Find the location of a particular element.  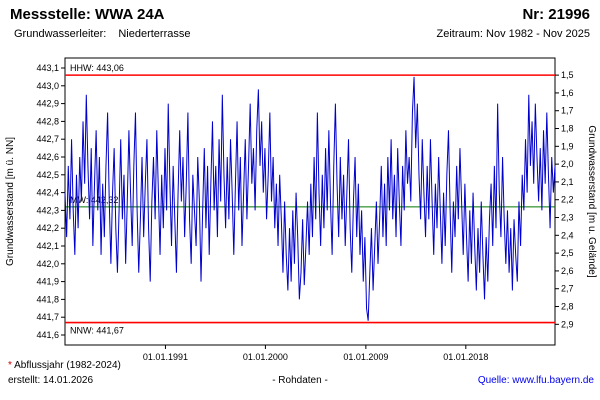

y-right-tick-label: 2,2 is located at coordinates (567, 200).